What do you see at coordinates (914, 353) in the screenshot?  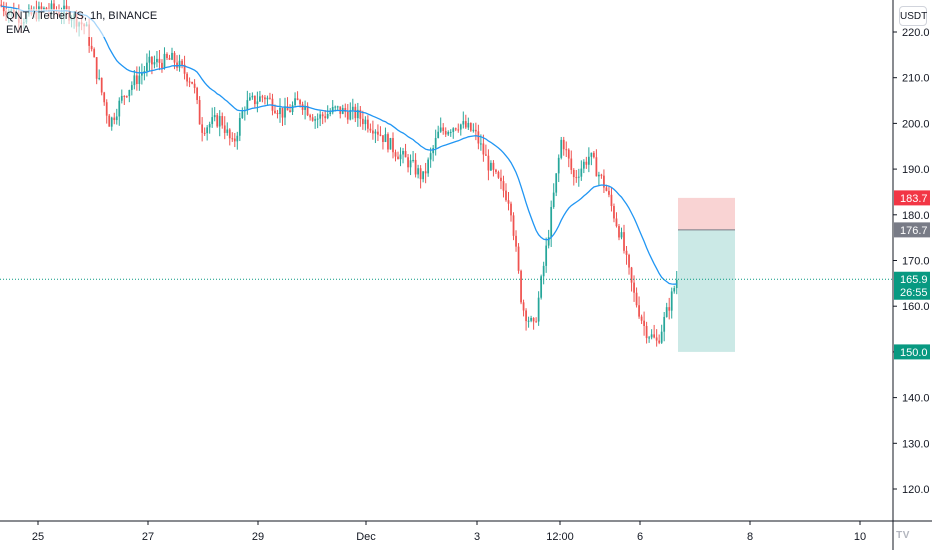 I see `target-price-tag: 150.0` at bounding box center [914, 353].